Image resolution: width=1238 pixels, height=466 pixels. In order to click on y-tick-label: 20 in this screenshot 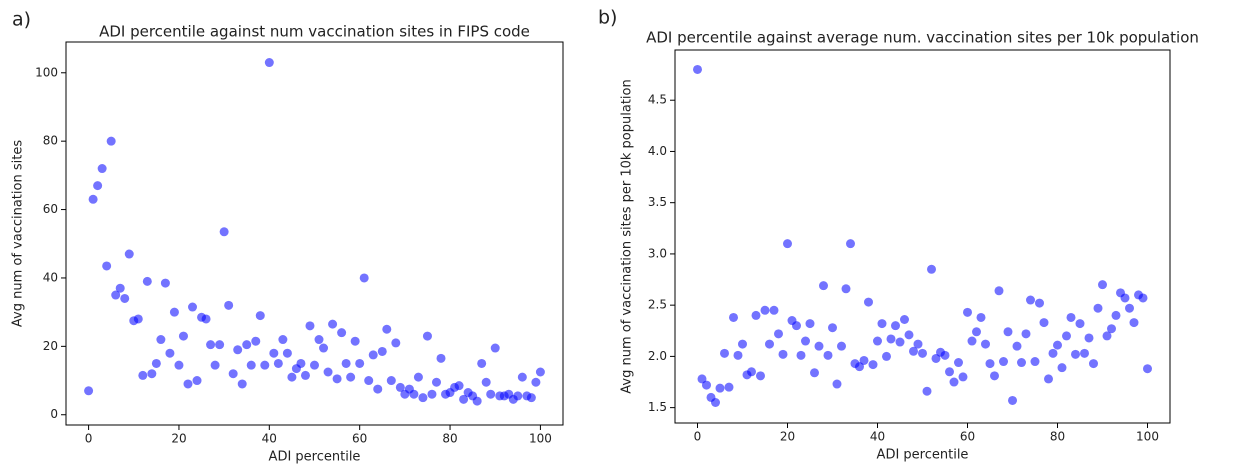, I will do `click(50, 346)`.